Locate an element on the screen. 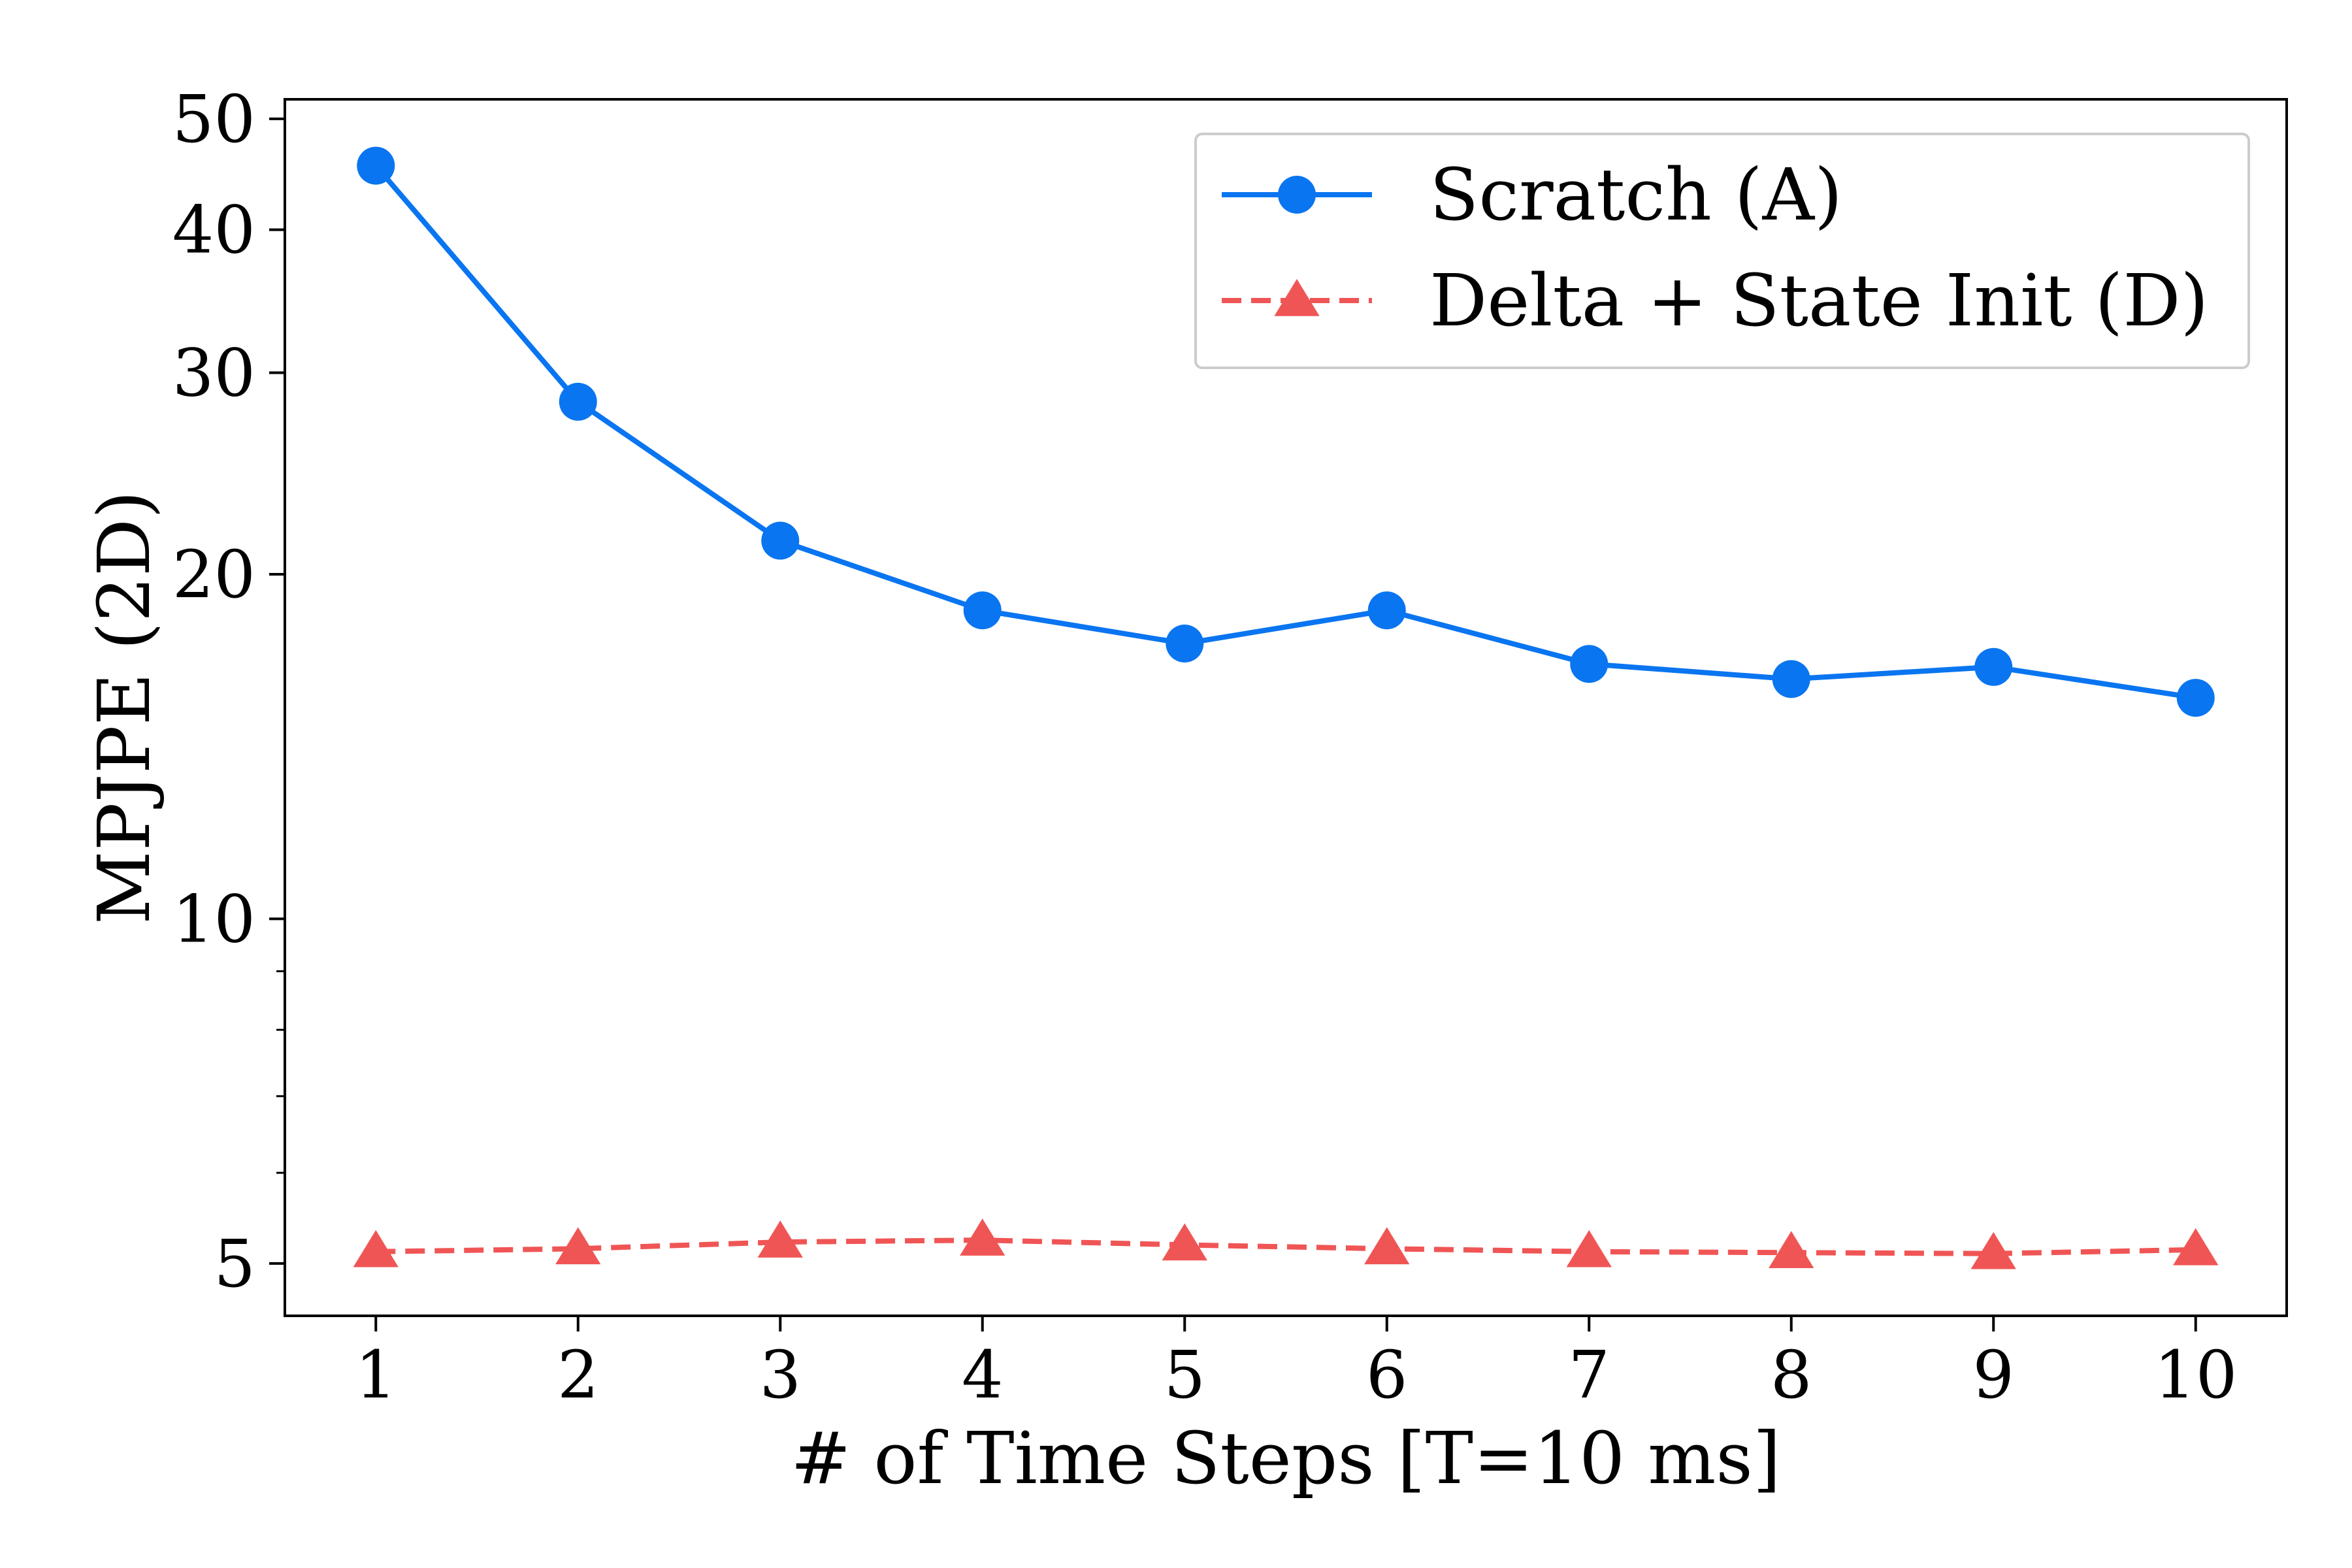 This screenshot has height=1568, width=2352. series-line is located at coordinates (1286, 1246).